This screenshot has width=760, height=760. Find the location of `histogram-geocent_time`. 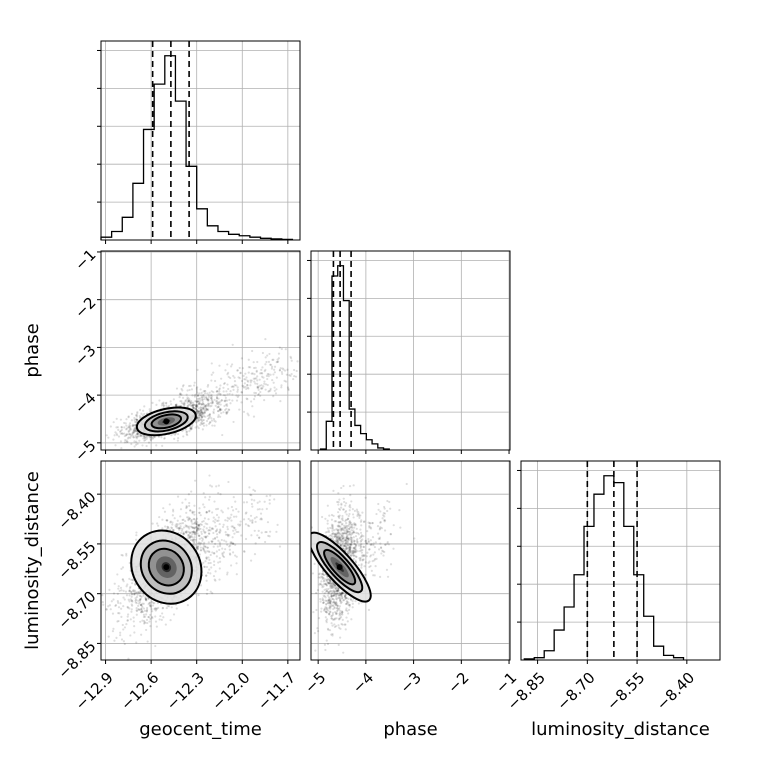

histogram-geocent_time is located at coordinates (197, 148).